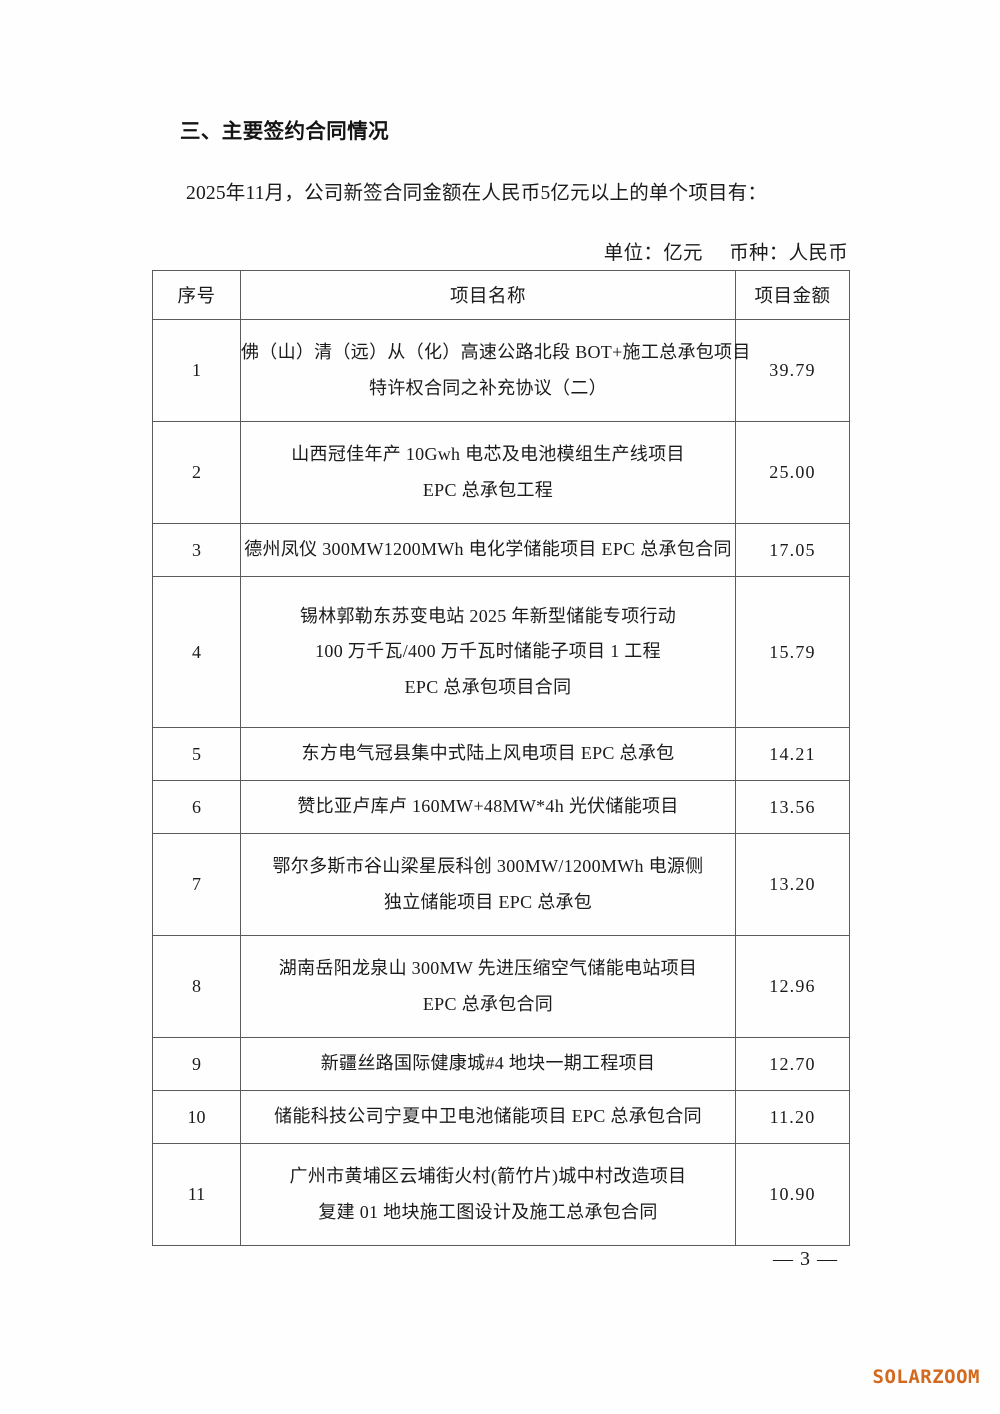 Image resolution: width=1000 pixels, height=1414 pixels. Describe the element at coordinates (788, 253) in the screenshot. I see `currency-label: 币种：人民币` at that location.